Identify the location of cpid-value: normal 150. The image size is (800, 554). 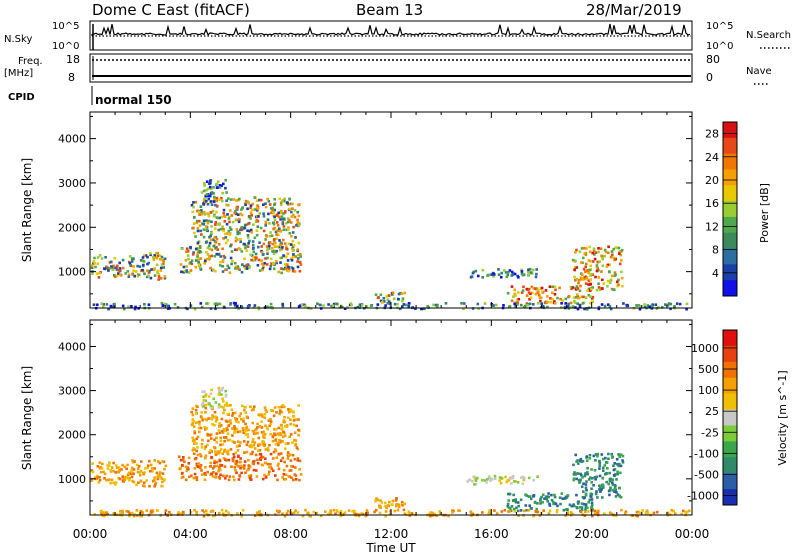
(133, 100).